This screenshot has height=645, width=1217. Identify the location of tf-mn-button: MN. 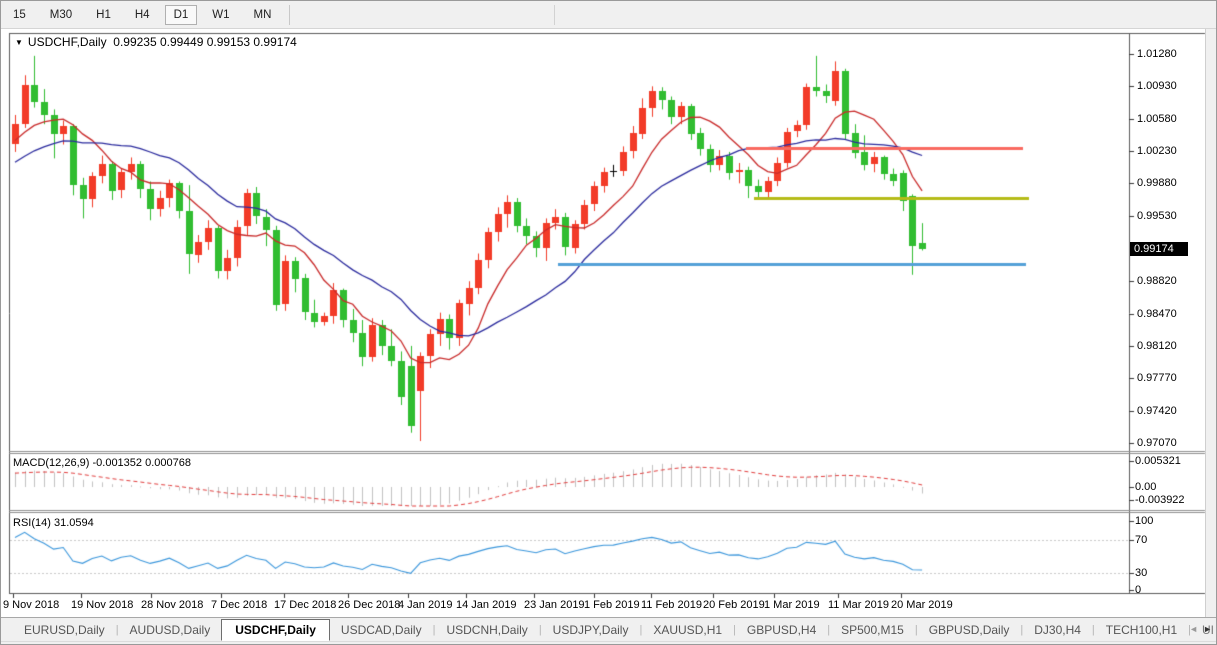
(263, 15).